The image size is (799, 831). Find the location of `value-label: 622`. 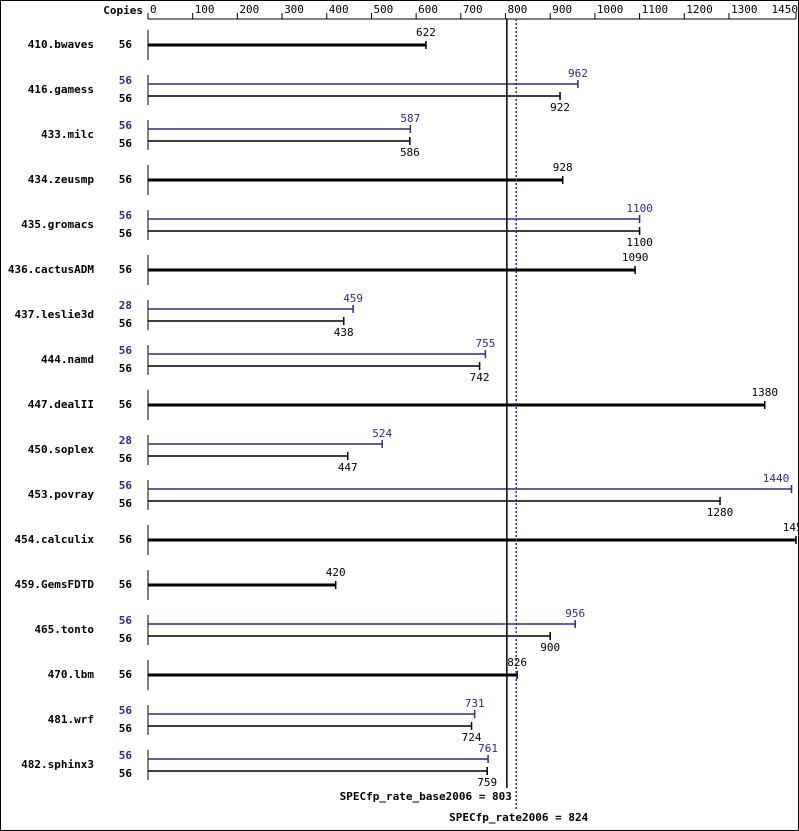

value-label: 622 is located at coordinates (426, 32).